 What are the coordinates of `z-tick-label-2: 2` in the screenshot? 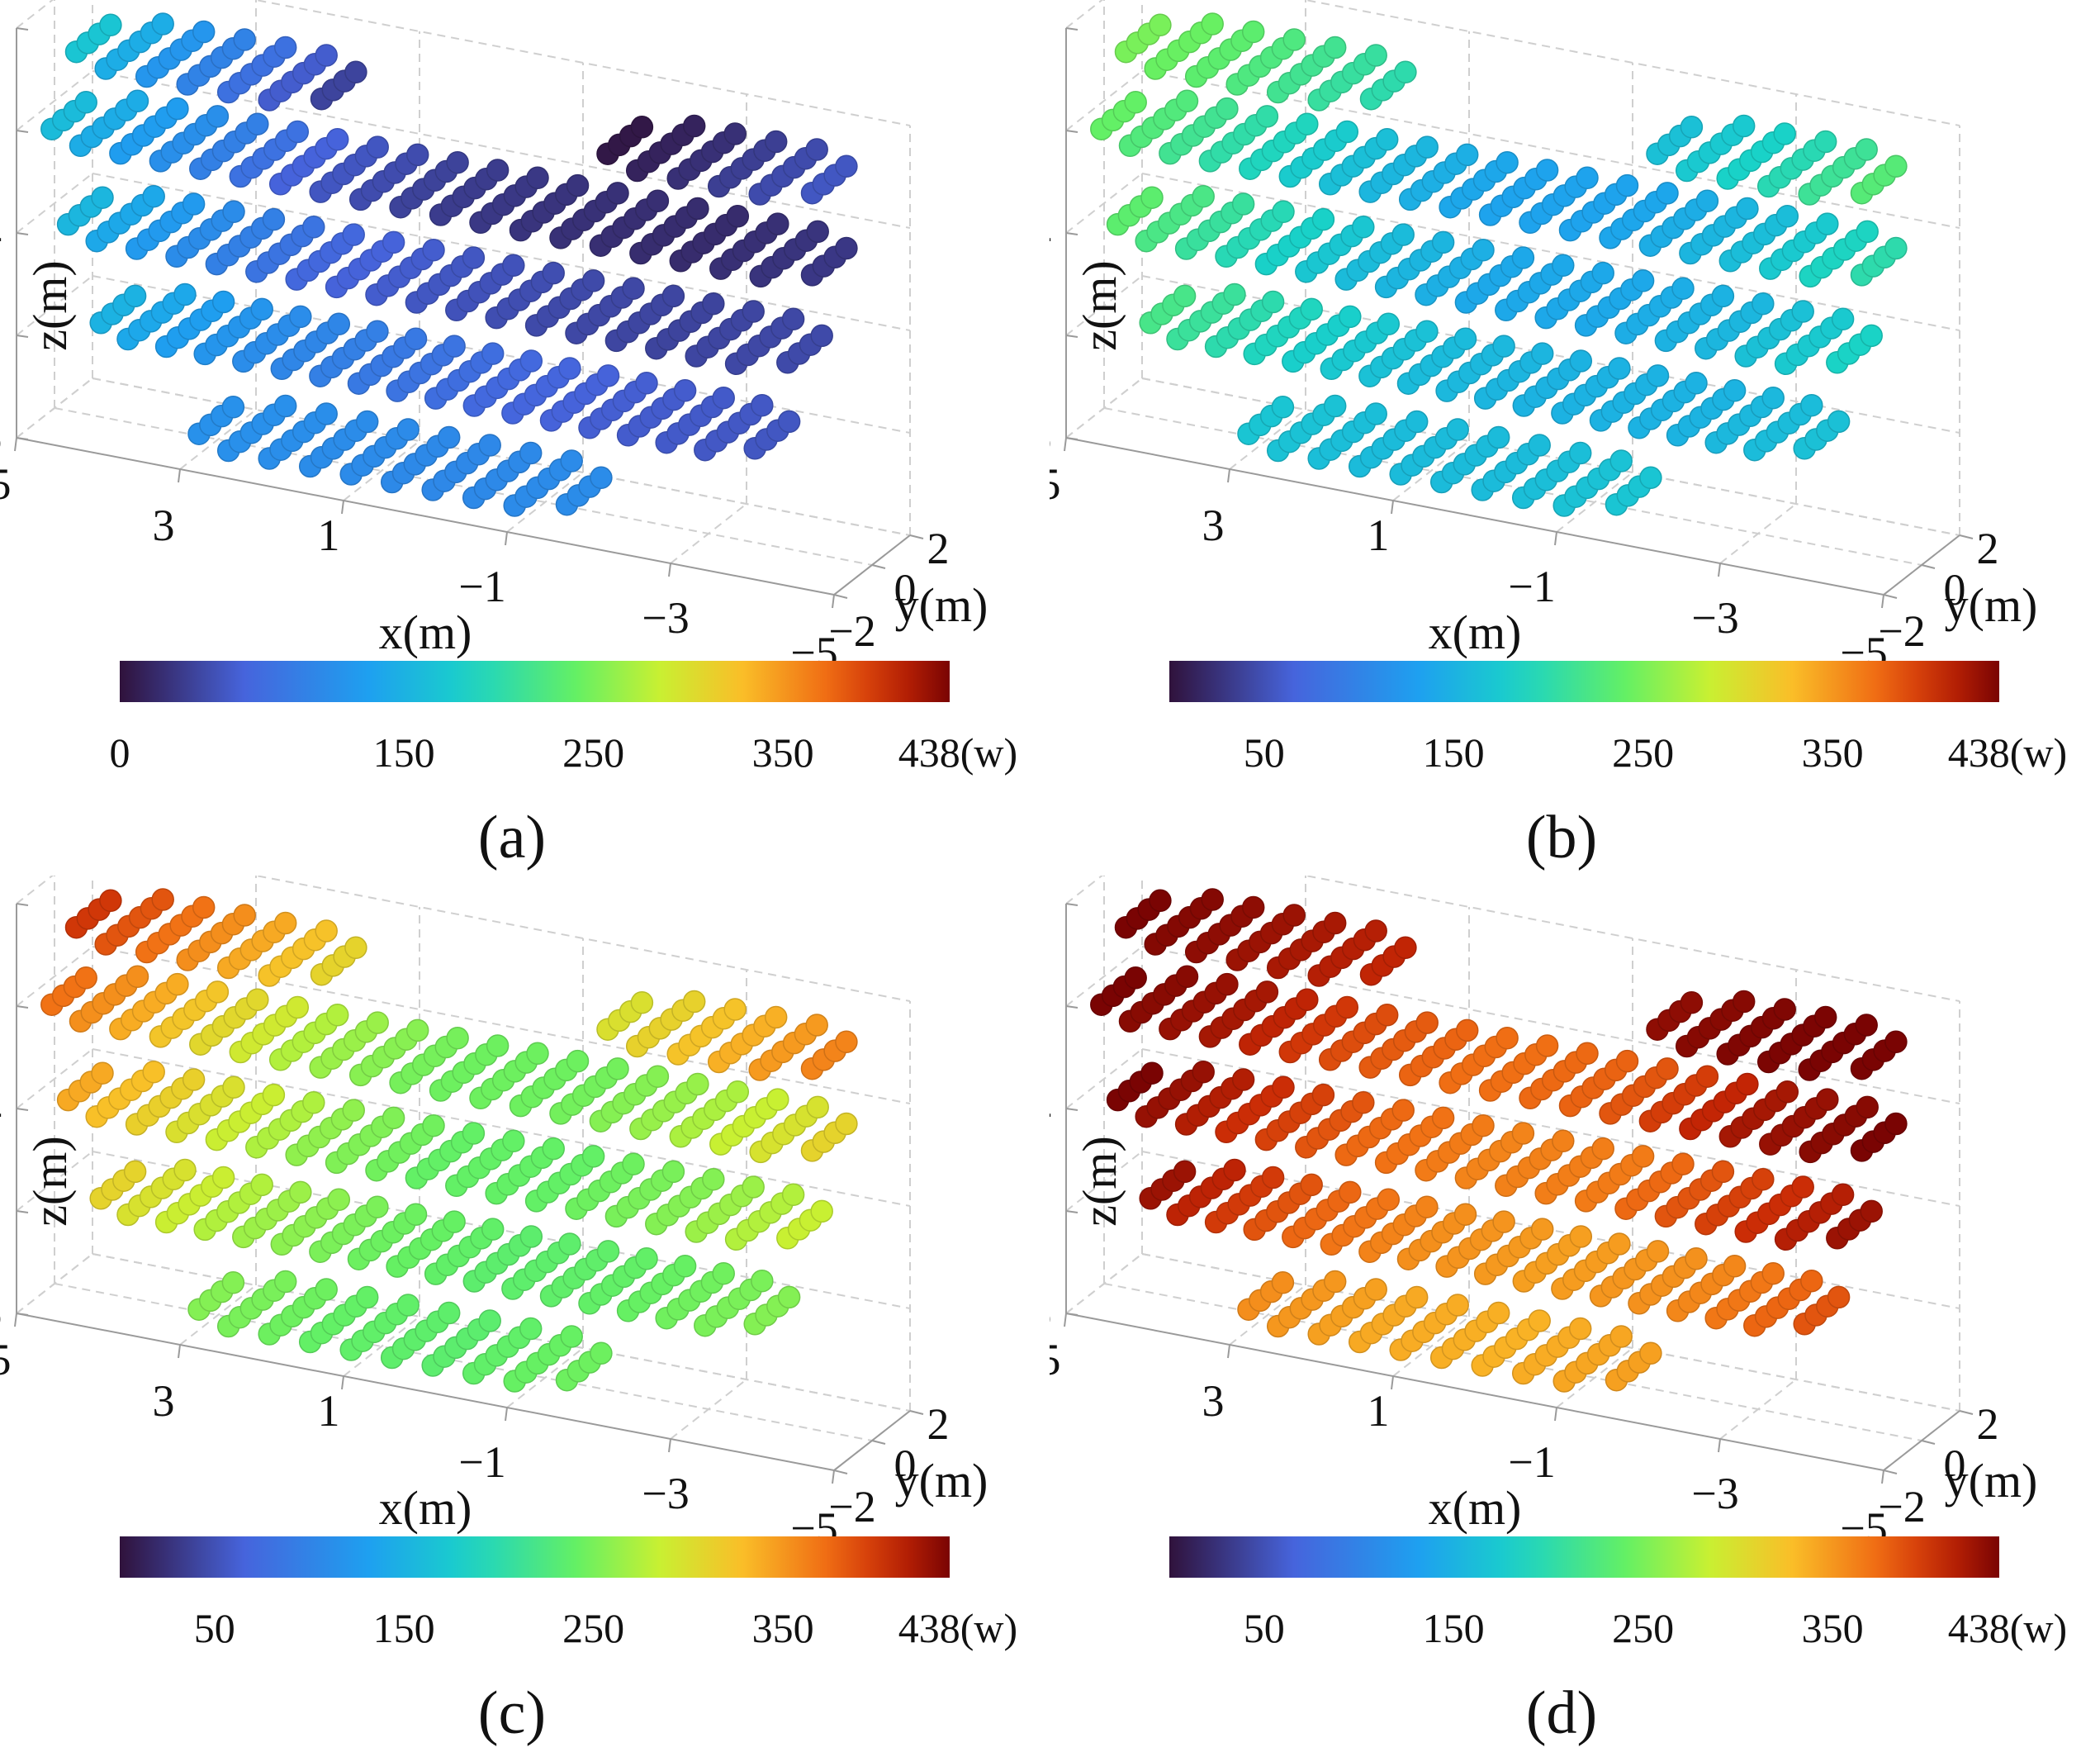 It's located at (1051, 903).